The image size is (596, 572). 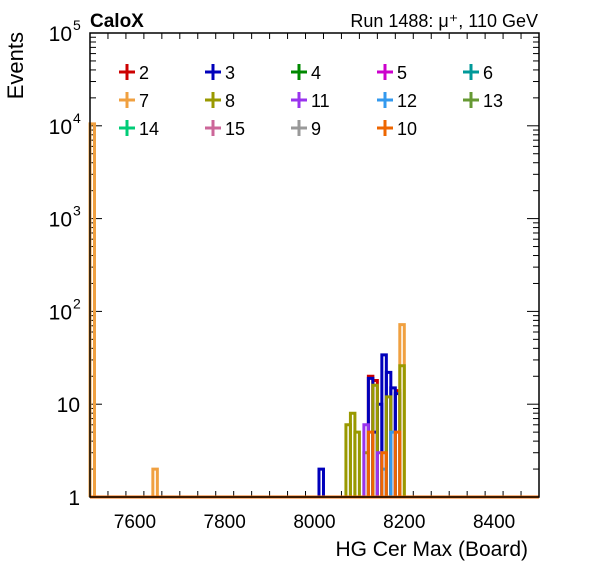 What do you see at coordinates (316, 73) in the screenshot?
I see `legend-label: 4` at bounding box center [316, 73].